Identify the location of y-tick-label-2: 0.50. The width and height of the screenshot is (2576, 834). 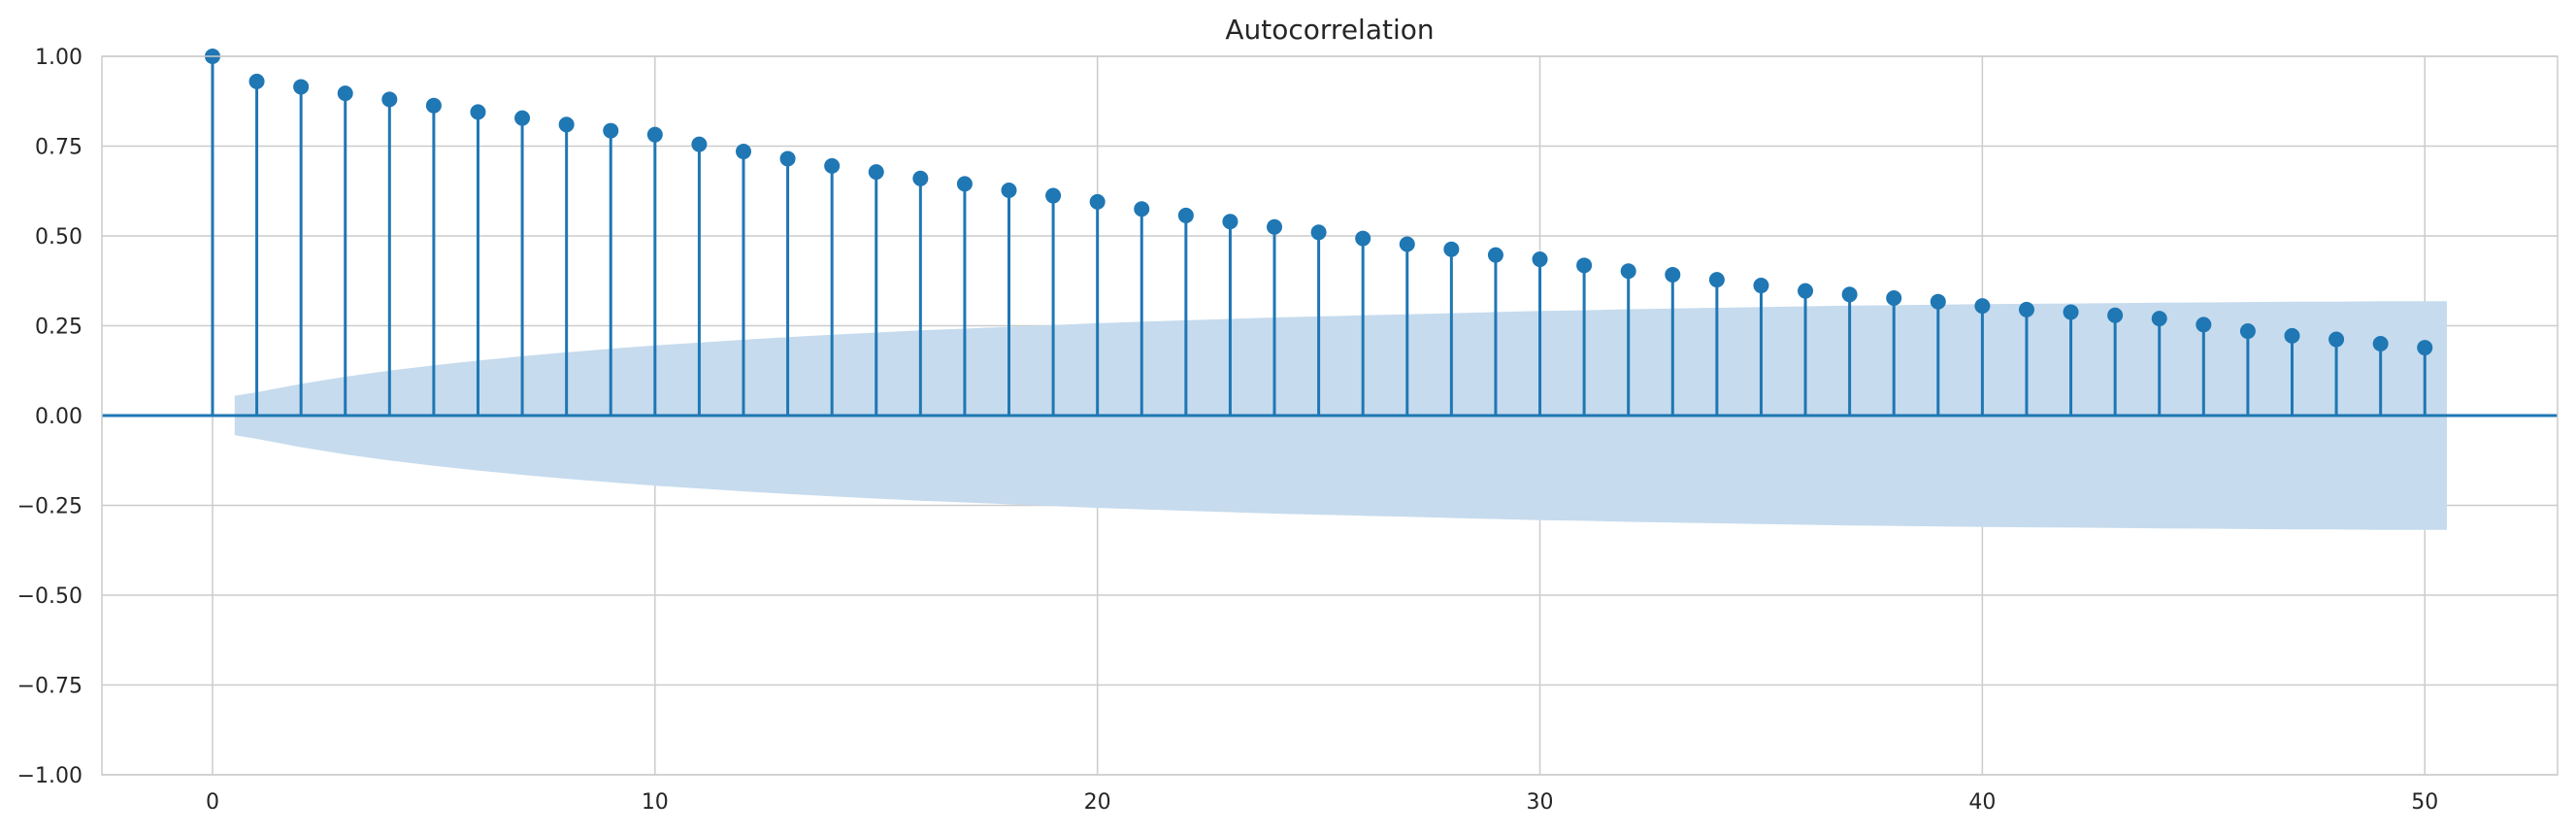
(59, 238).